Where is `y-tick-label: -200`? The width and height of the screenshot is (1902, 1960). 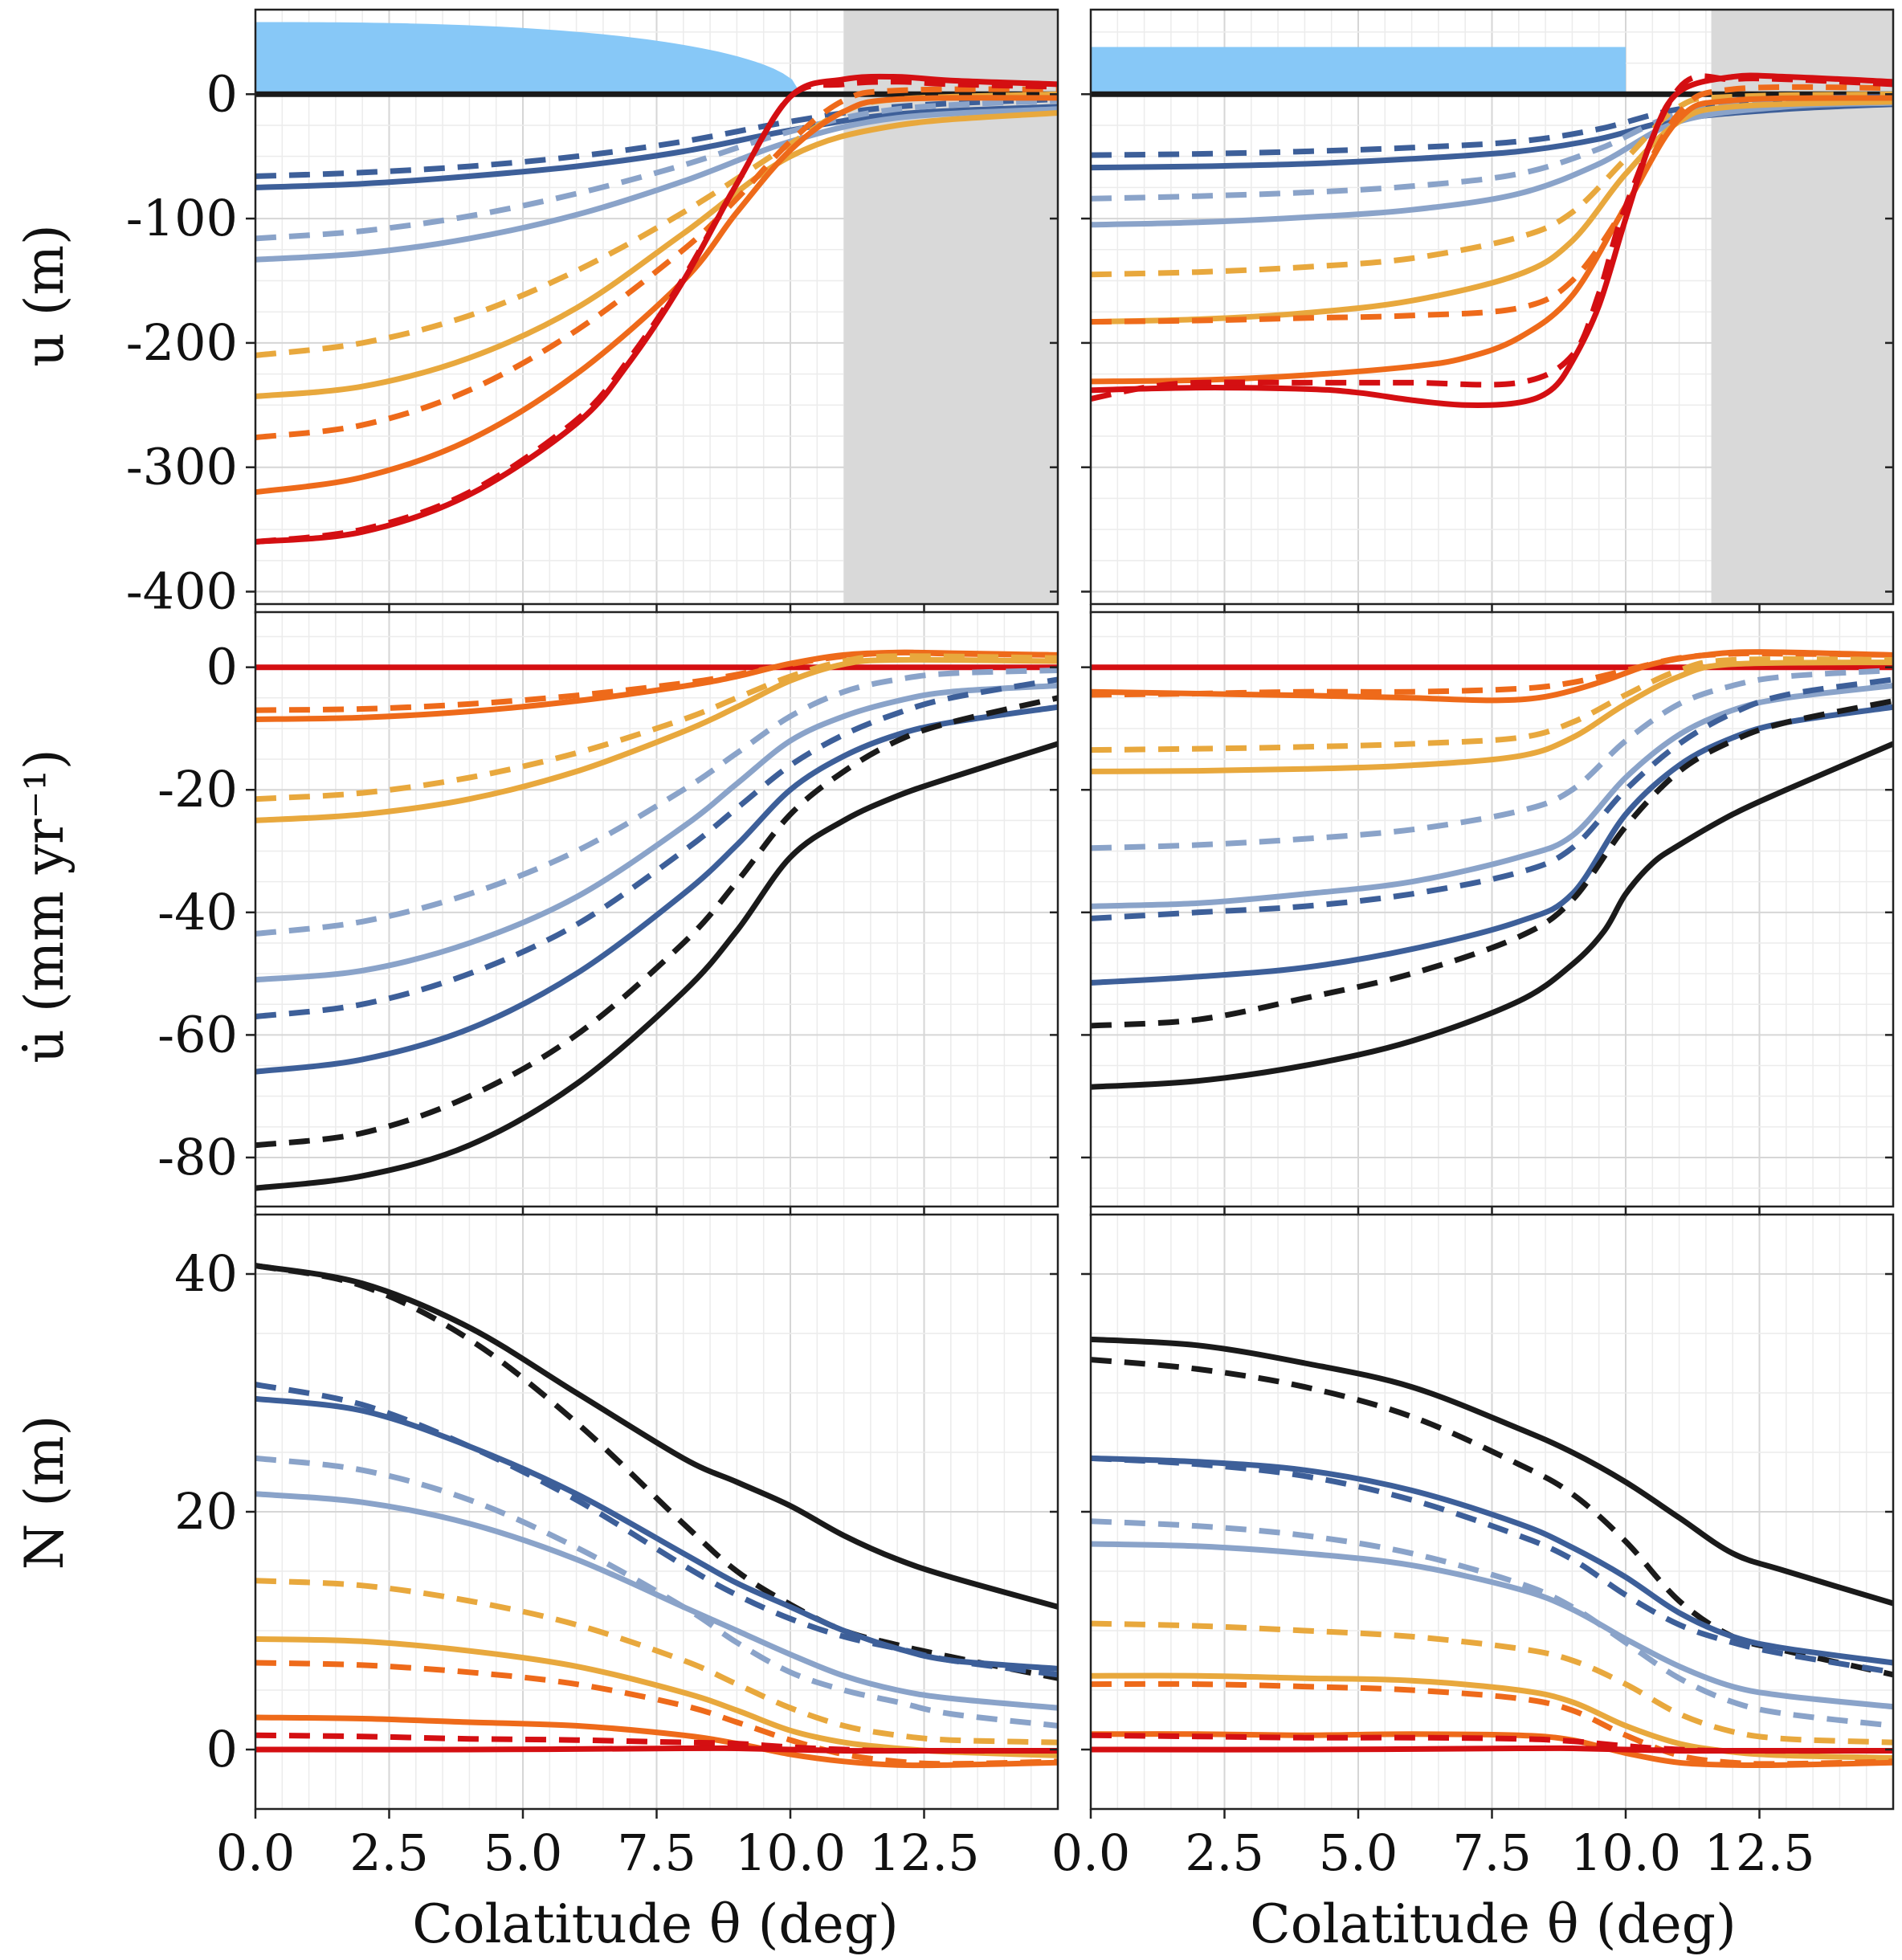 y-tick-label: -200 is located at coordinates (182, 342).